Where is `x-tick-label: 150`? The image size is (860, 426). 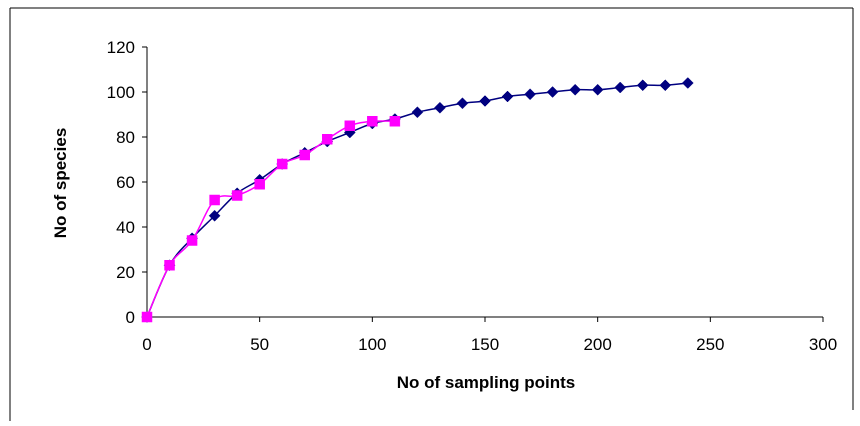 x-tick-label: 150 is located at coordinates (485, 344).